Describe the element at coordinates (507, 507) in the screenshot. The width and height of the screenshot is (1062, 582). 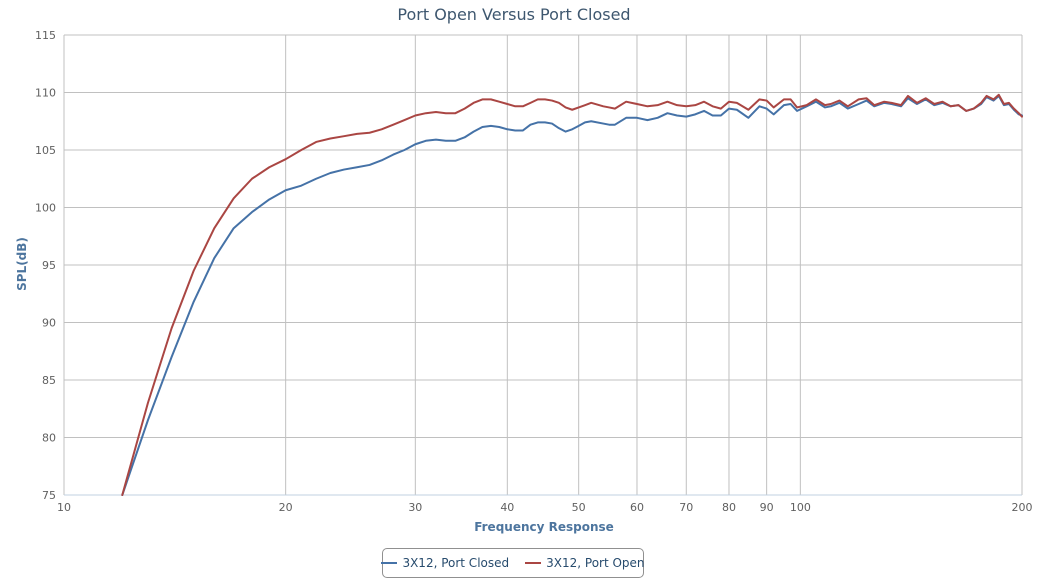
I see `x-tick-label: 40` at that location.